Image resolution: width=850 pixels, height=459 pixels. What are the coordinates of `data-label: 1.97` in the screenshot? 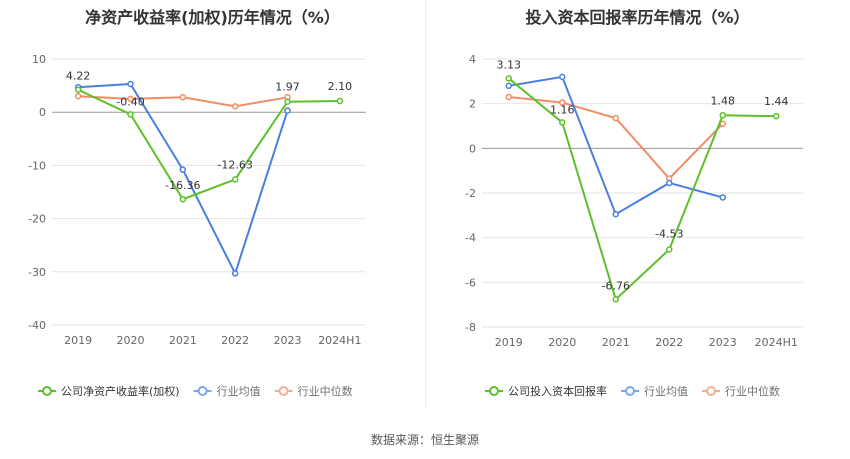 It's located at (287, 87).